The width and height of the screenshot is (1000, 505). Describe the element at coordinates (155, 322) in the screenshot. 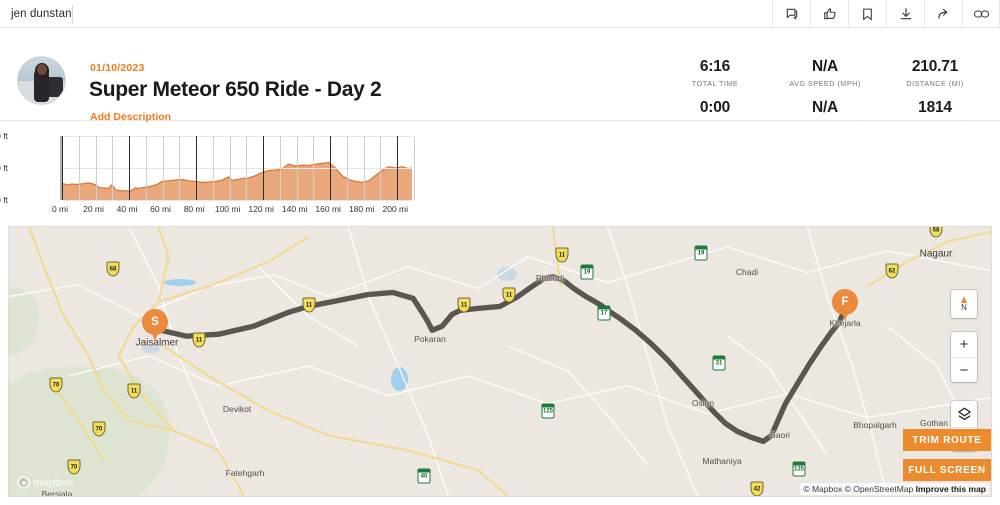

I see `pin-label: S` at that location.